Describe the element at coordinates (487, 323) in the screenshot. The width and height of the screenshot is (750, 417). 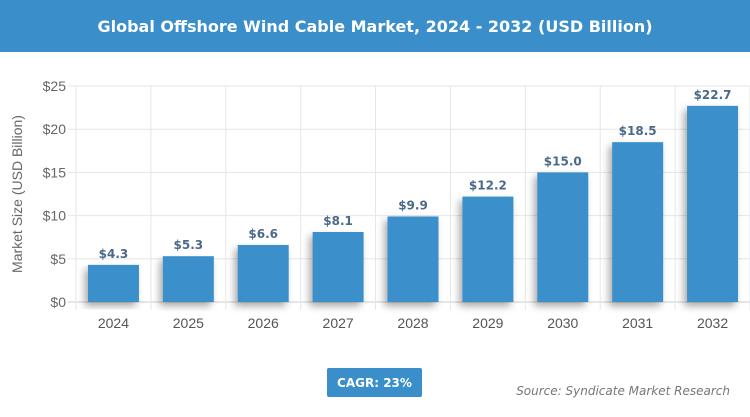
I see `x-tick-label: 2029` at that location.